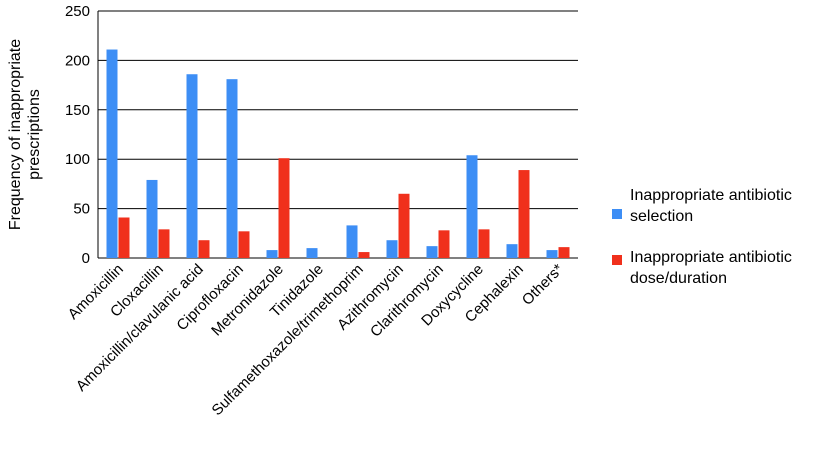 The image size is (820, 470). I want to click on y-axis-title-line: prescriptions, so click(34, 134).